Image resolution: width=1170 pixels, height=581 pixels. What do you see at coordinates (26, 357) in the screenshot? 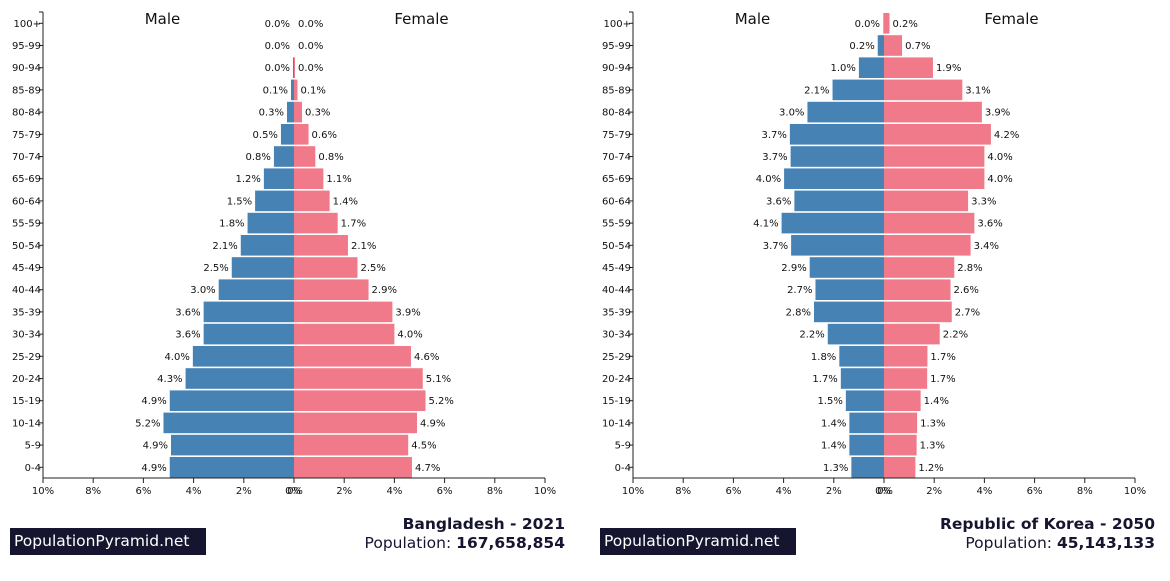
I see `age-label: 25-29` at bounding box center [26, 357].